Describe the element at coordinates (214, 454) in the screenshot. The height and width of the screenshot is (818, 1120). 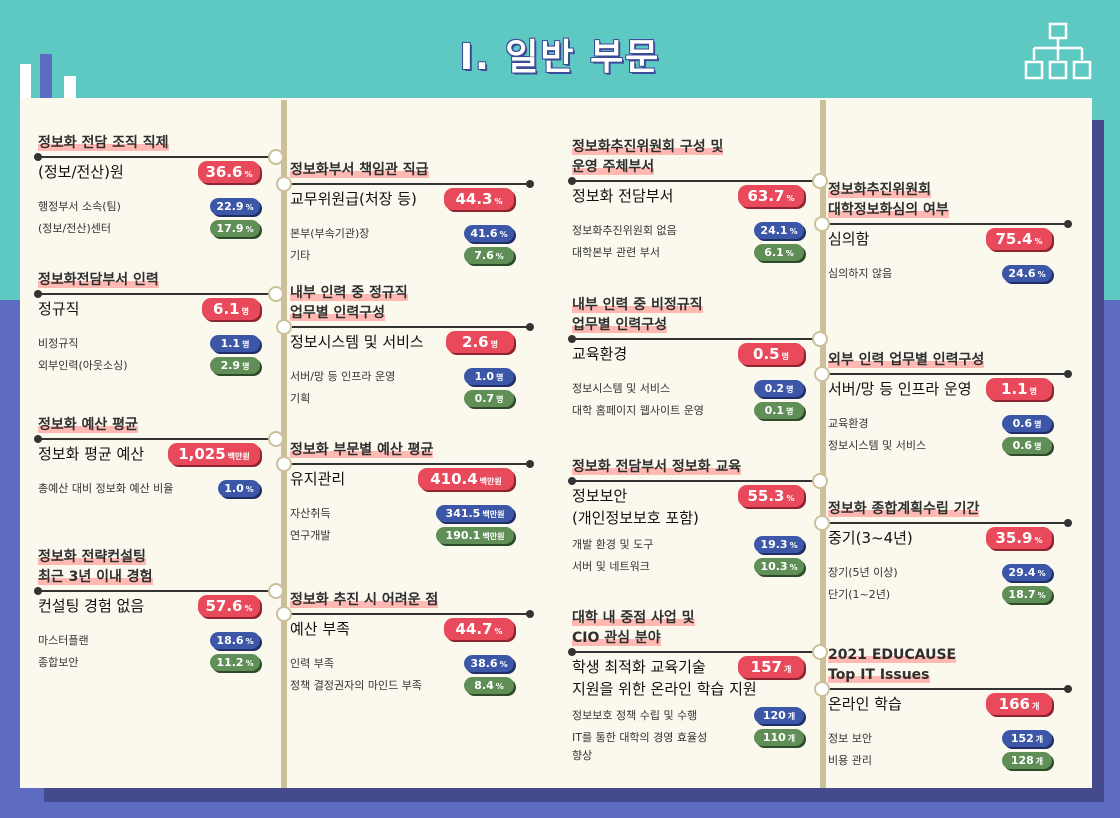
I see `main-value-pill: 1,025 백만원` at that location.